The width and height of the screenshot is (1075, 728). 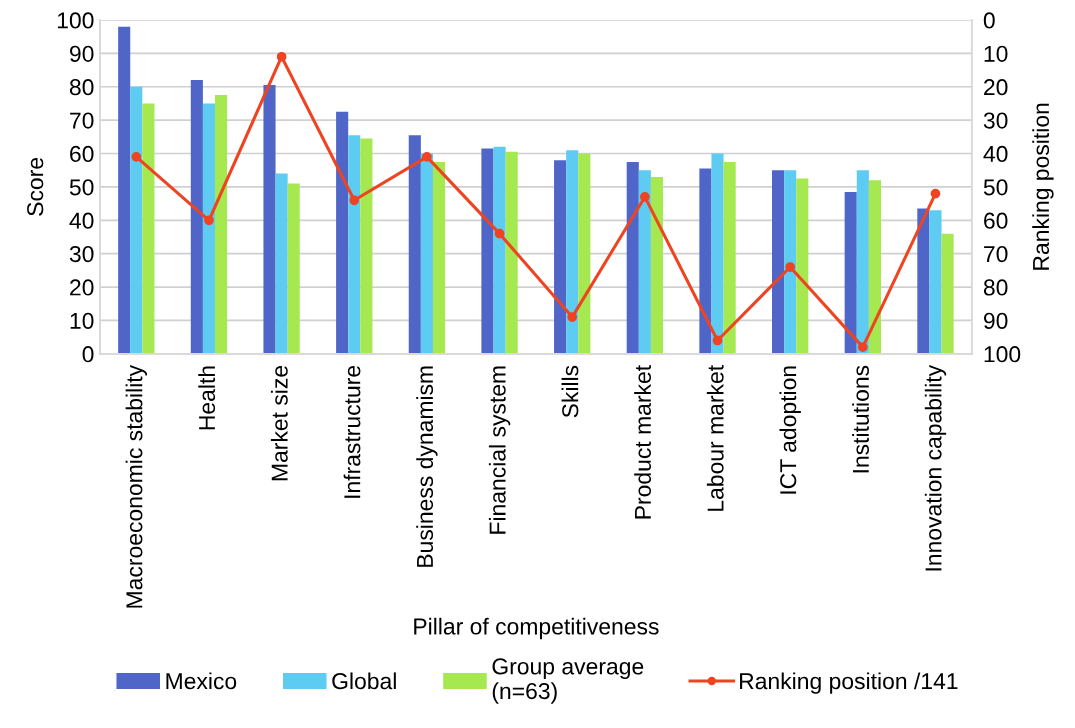 What do you see at coordinates (995, 187) in the screenshot?
I see `y2-tick-label: 50` at bounding box center [995, 187].